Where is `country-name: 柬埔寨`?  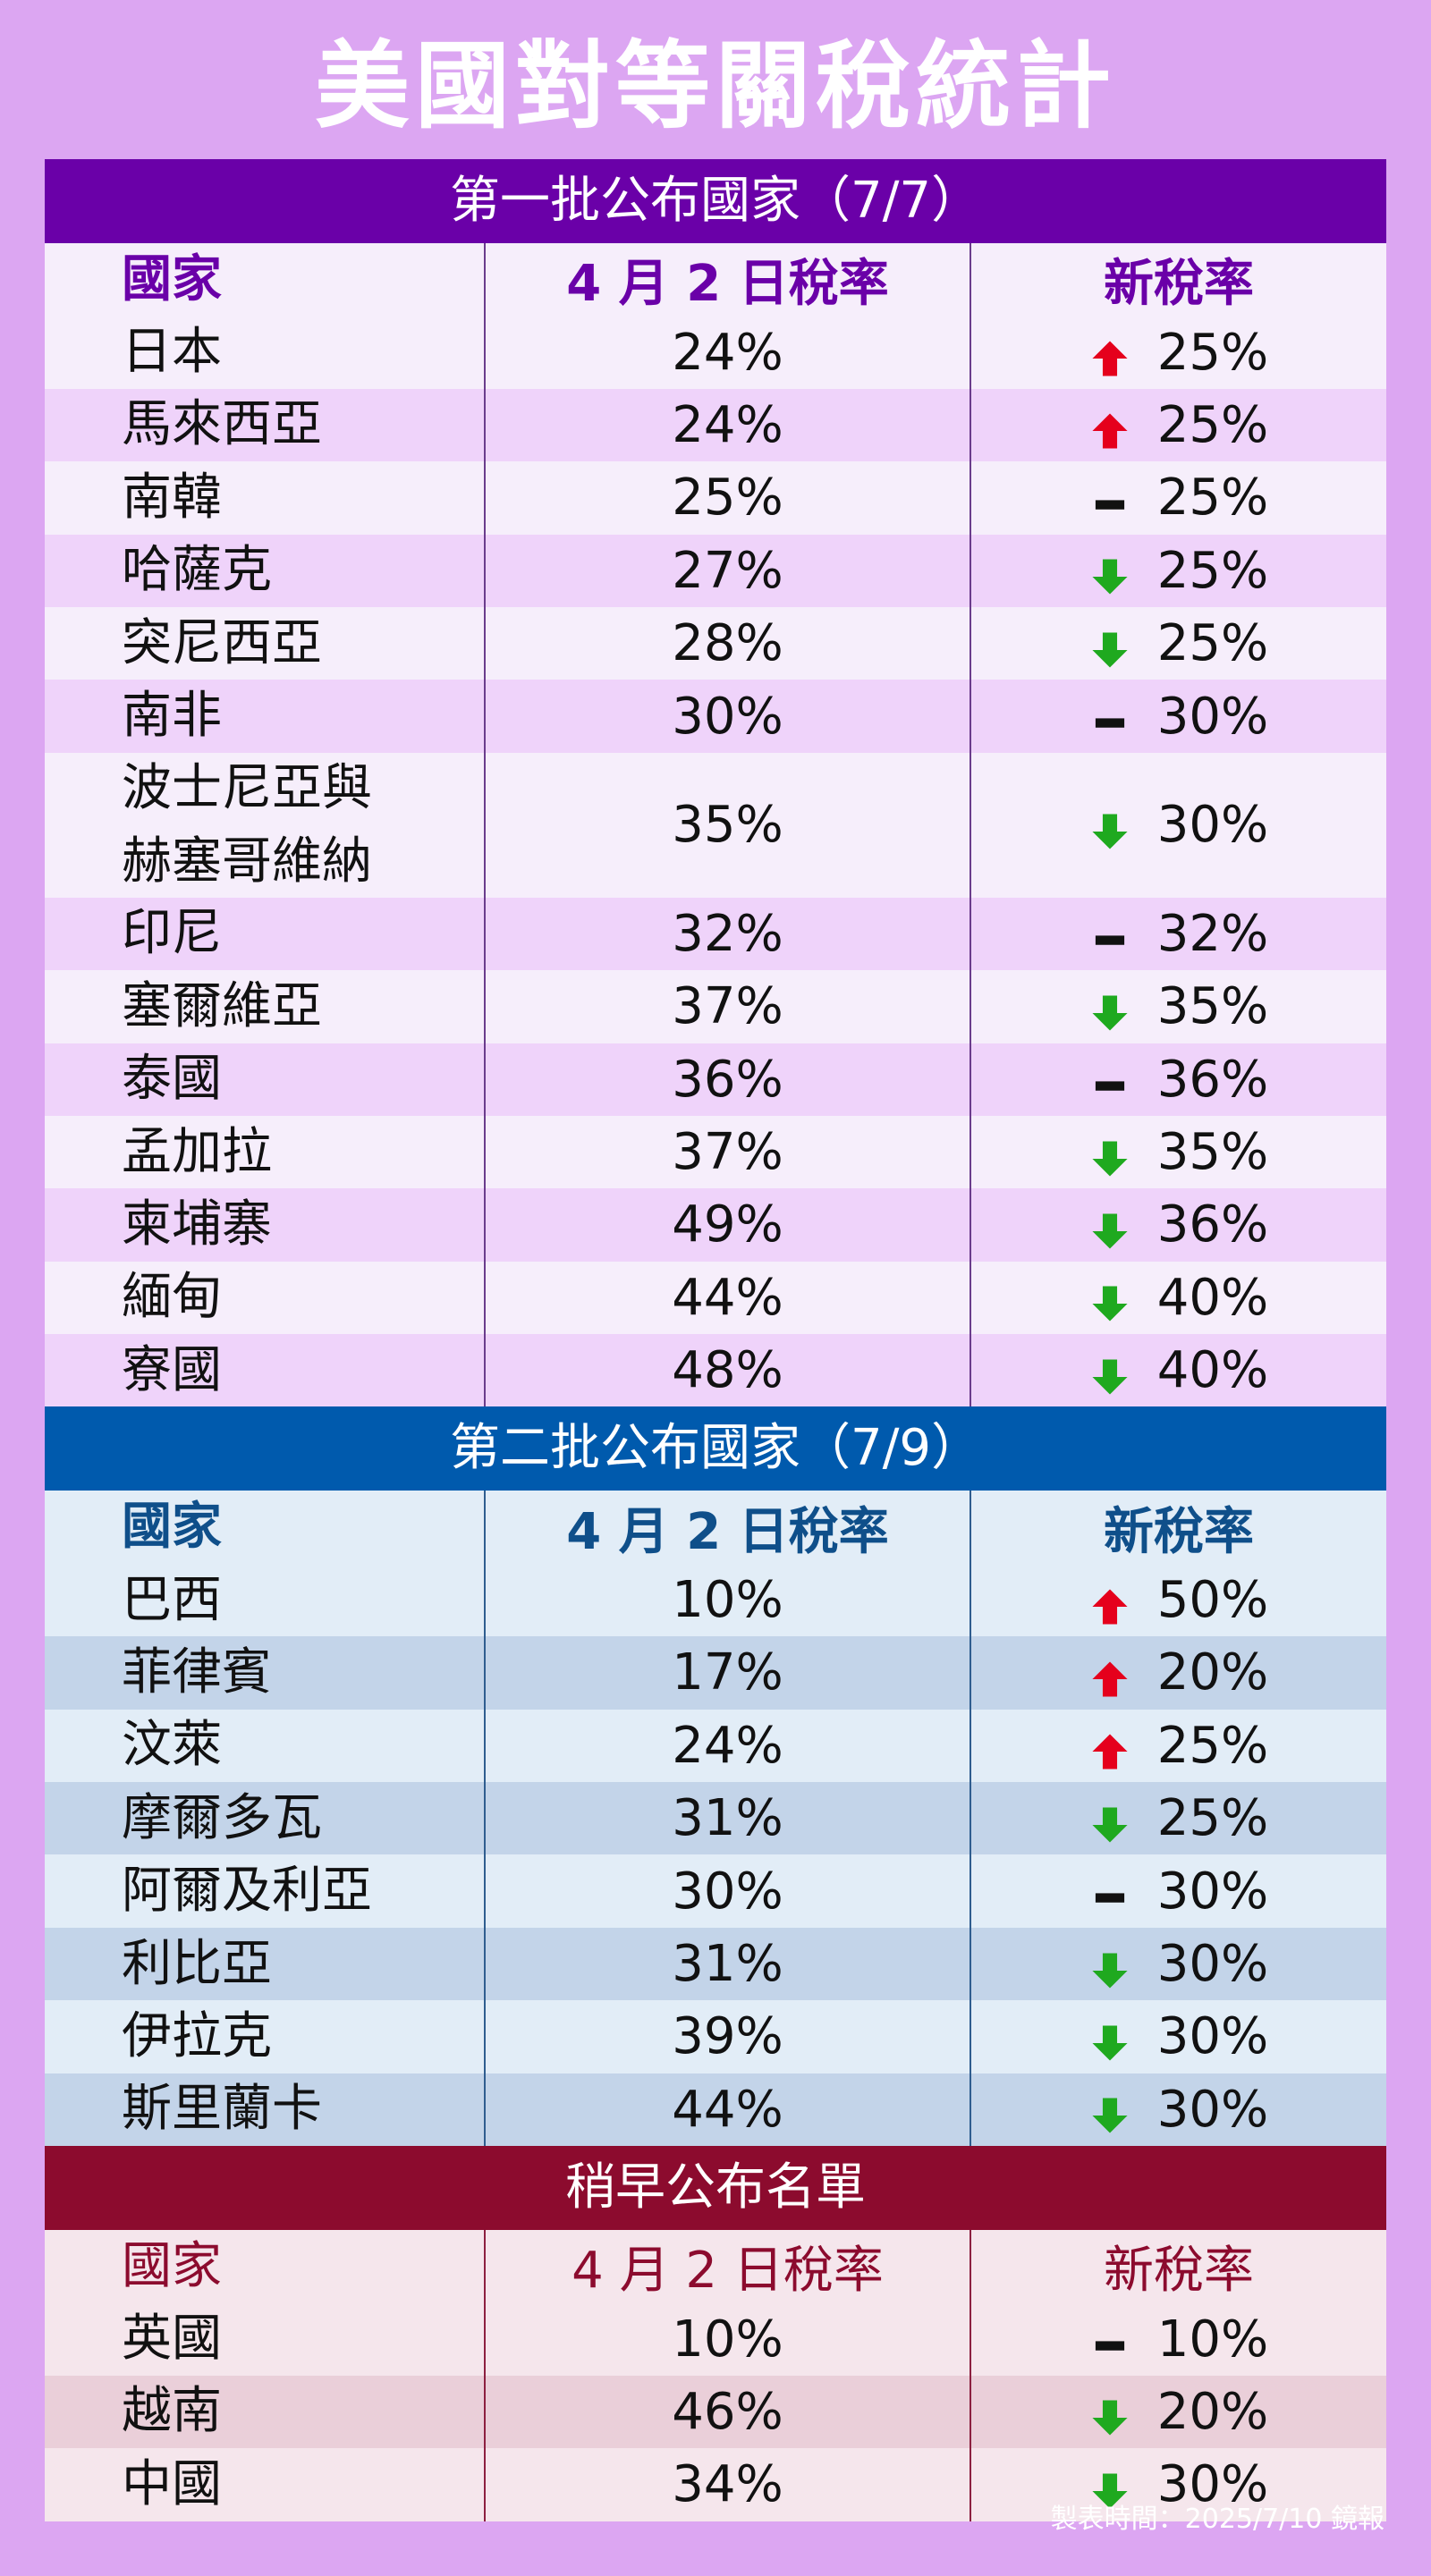 country-name: 柬埔寨 is located at coordinates (197, 1224).